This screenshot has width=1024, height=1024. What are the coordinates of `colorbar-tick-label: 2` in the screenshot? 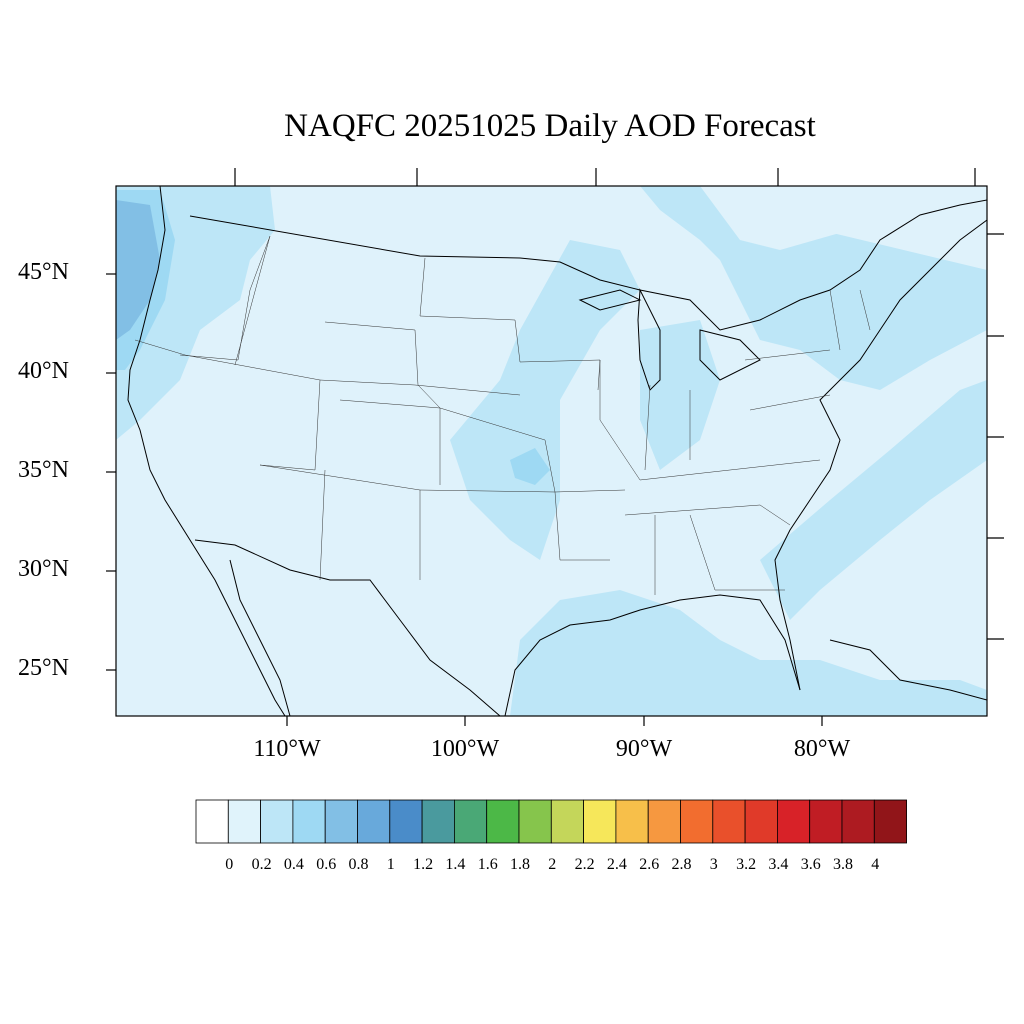 It's located at (552, 864).